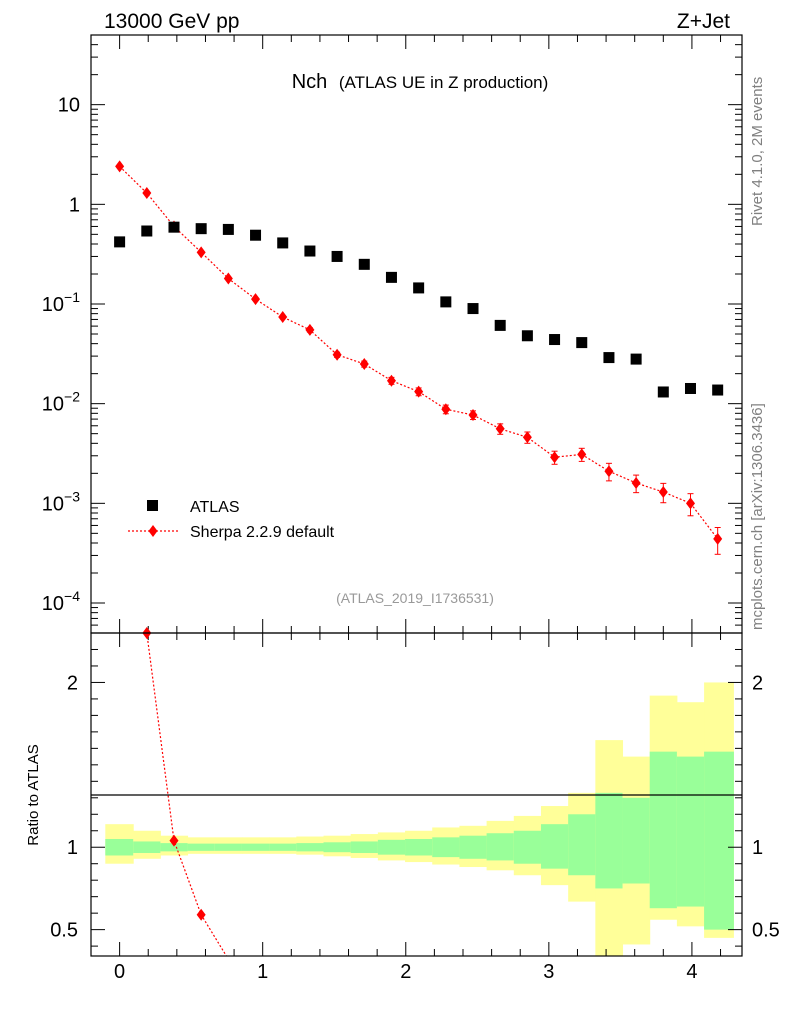  I want to click on x-tick-label: 2, so click(405, 972).